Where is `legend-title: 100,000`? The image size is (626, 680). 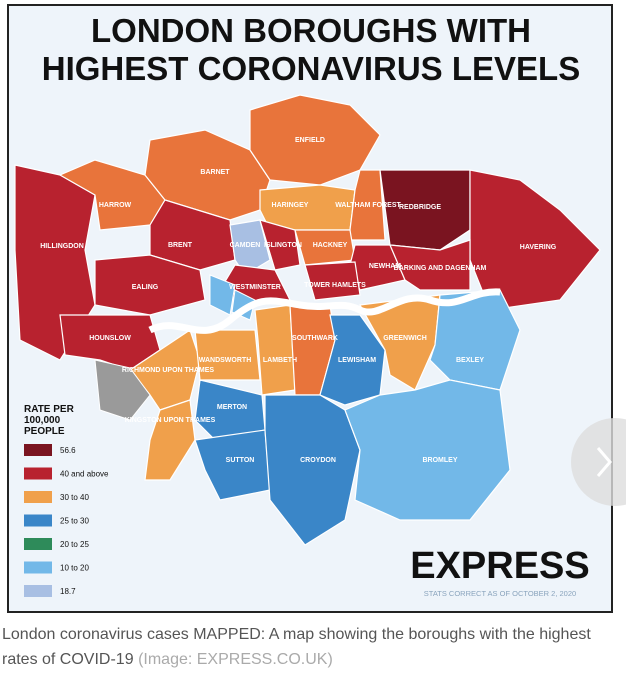 legend-title: 100,000 is located at coordinates (42, 420).